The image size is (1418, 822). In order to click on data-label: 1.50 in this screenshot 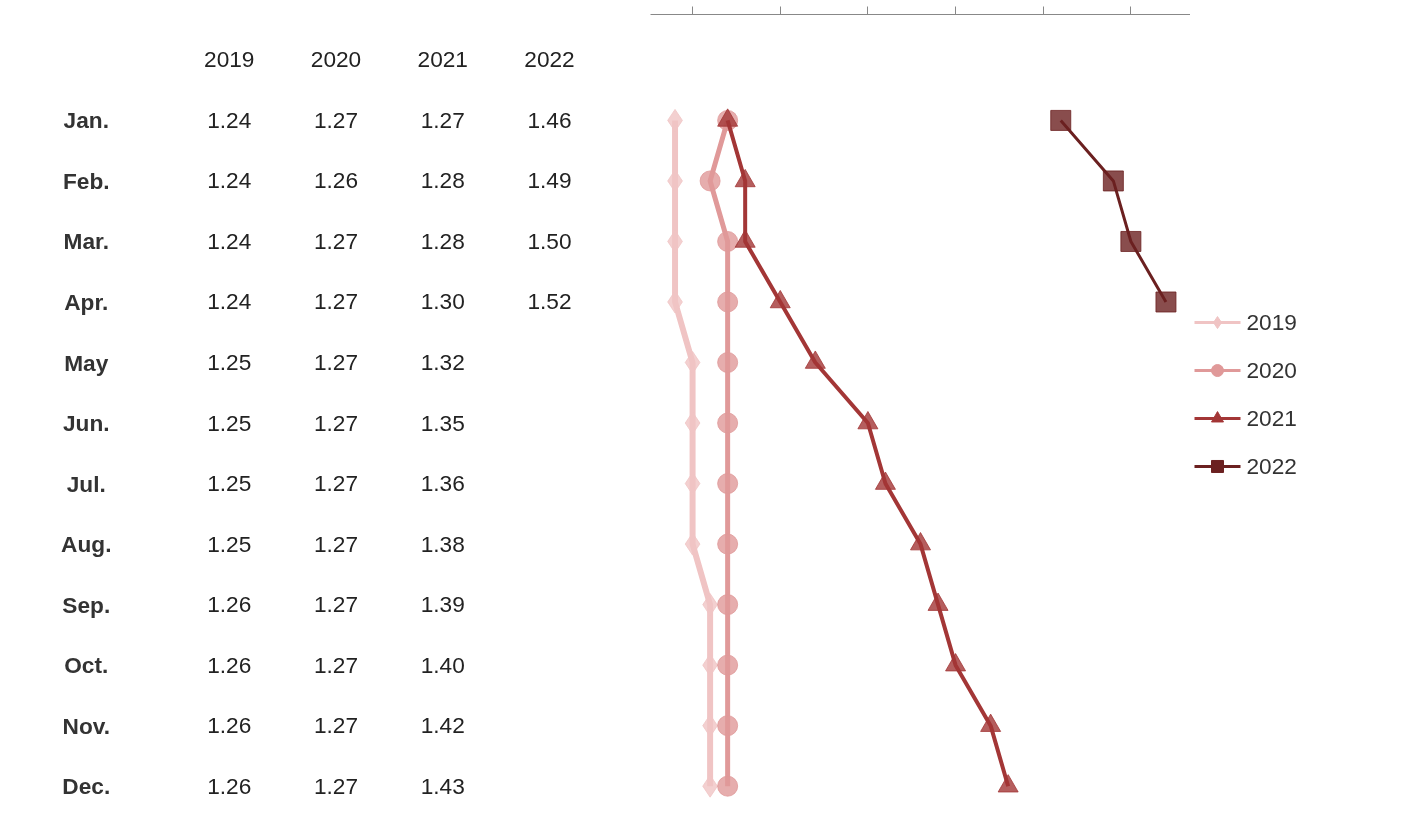, I will do `click(549, 240)`.